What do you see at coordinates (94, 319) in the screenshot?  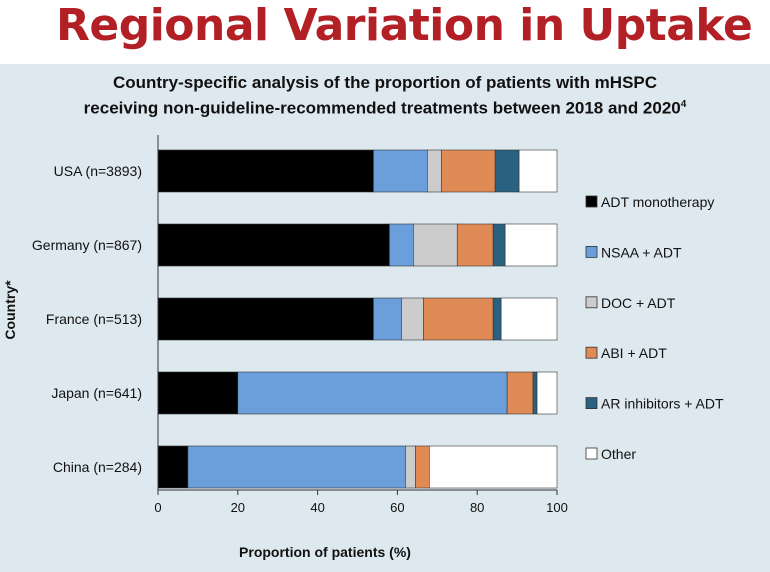 I see `category-label: France (n=513)` at bounding box center [94, 319].